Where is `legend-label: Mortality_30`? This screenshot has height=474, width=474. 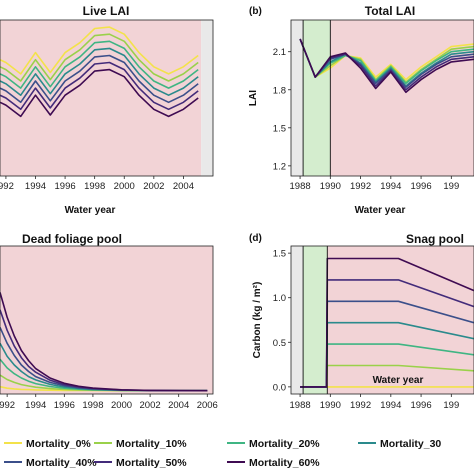
legend-label: Mortality_30 is located at coordinates (410, 444).